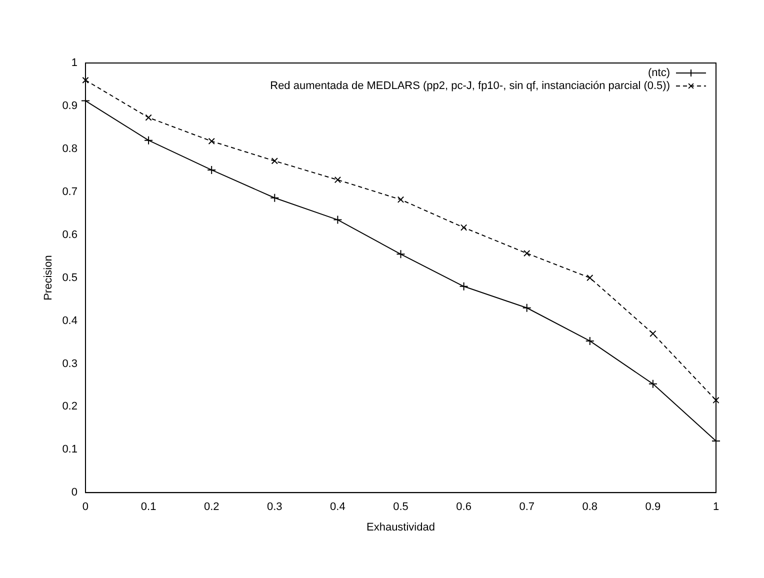  Describe the element at coordinates (70, 106) in the screenshot. I see `y-tick-label: 0.9` at that location.